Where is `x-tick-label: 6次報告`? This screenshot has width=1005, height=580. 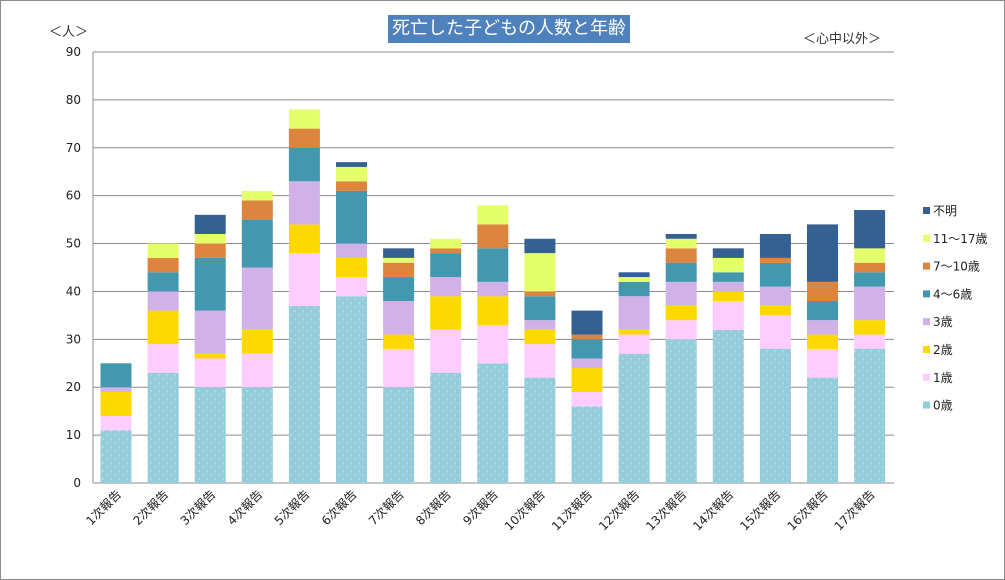
x-tick-label: 6次報告 is located at coordinates (339, 507).